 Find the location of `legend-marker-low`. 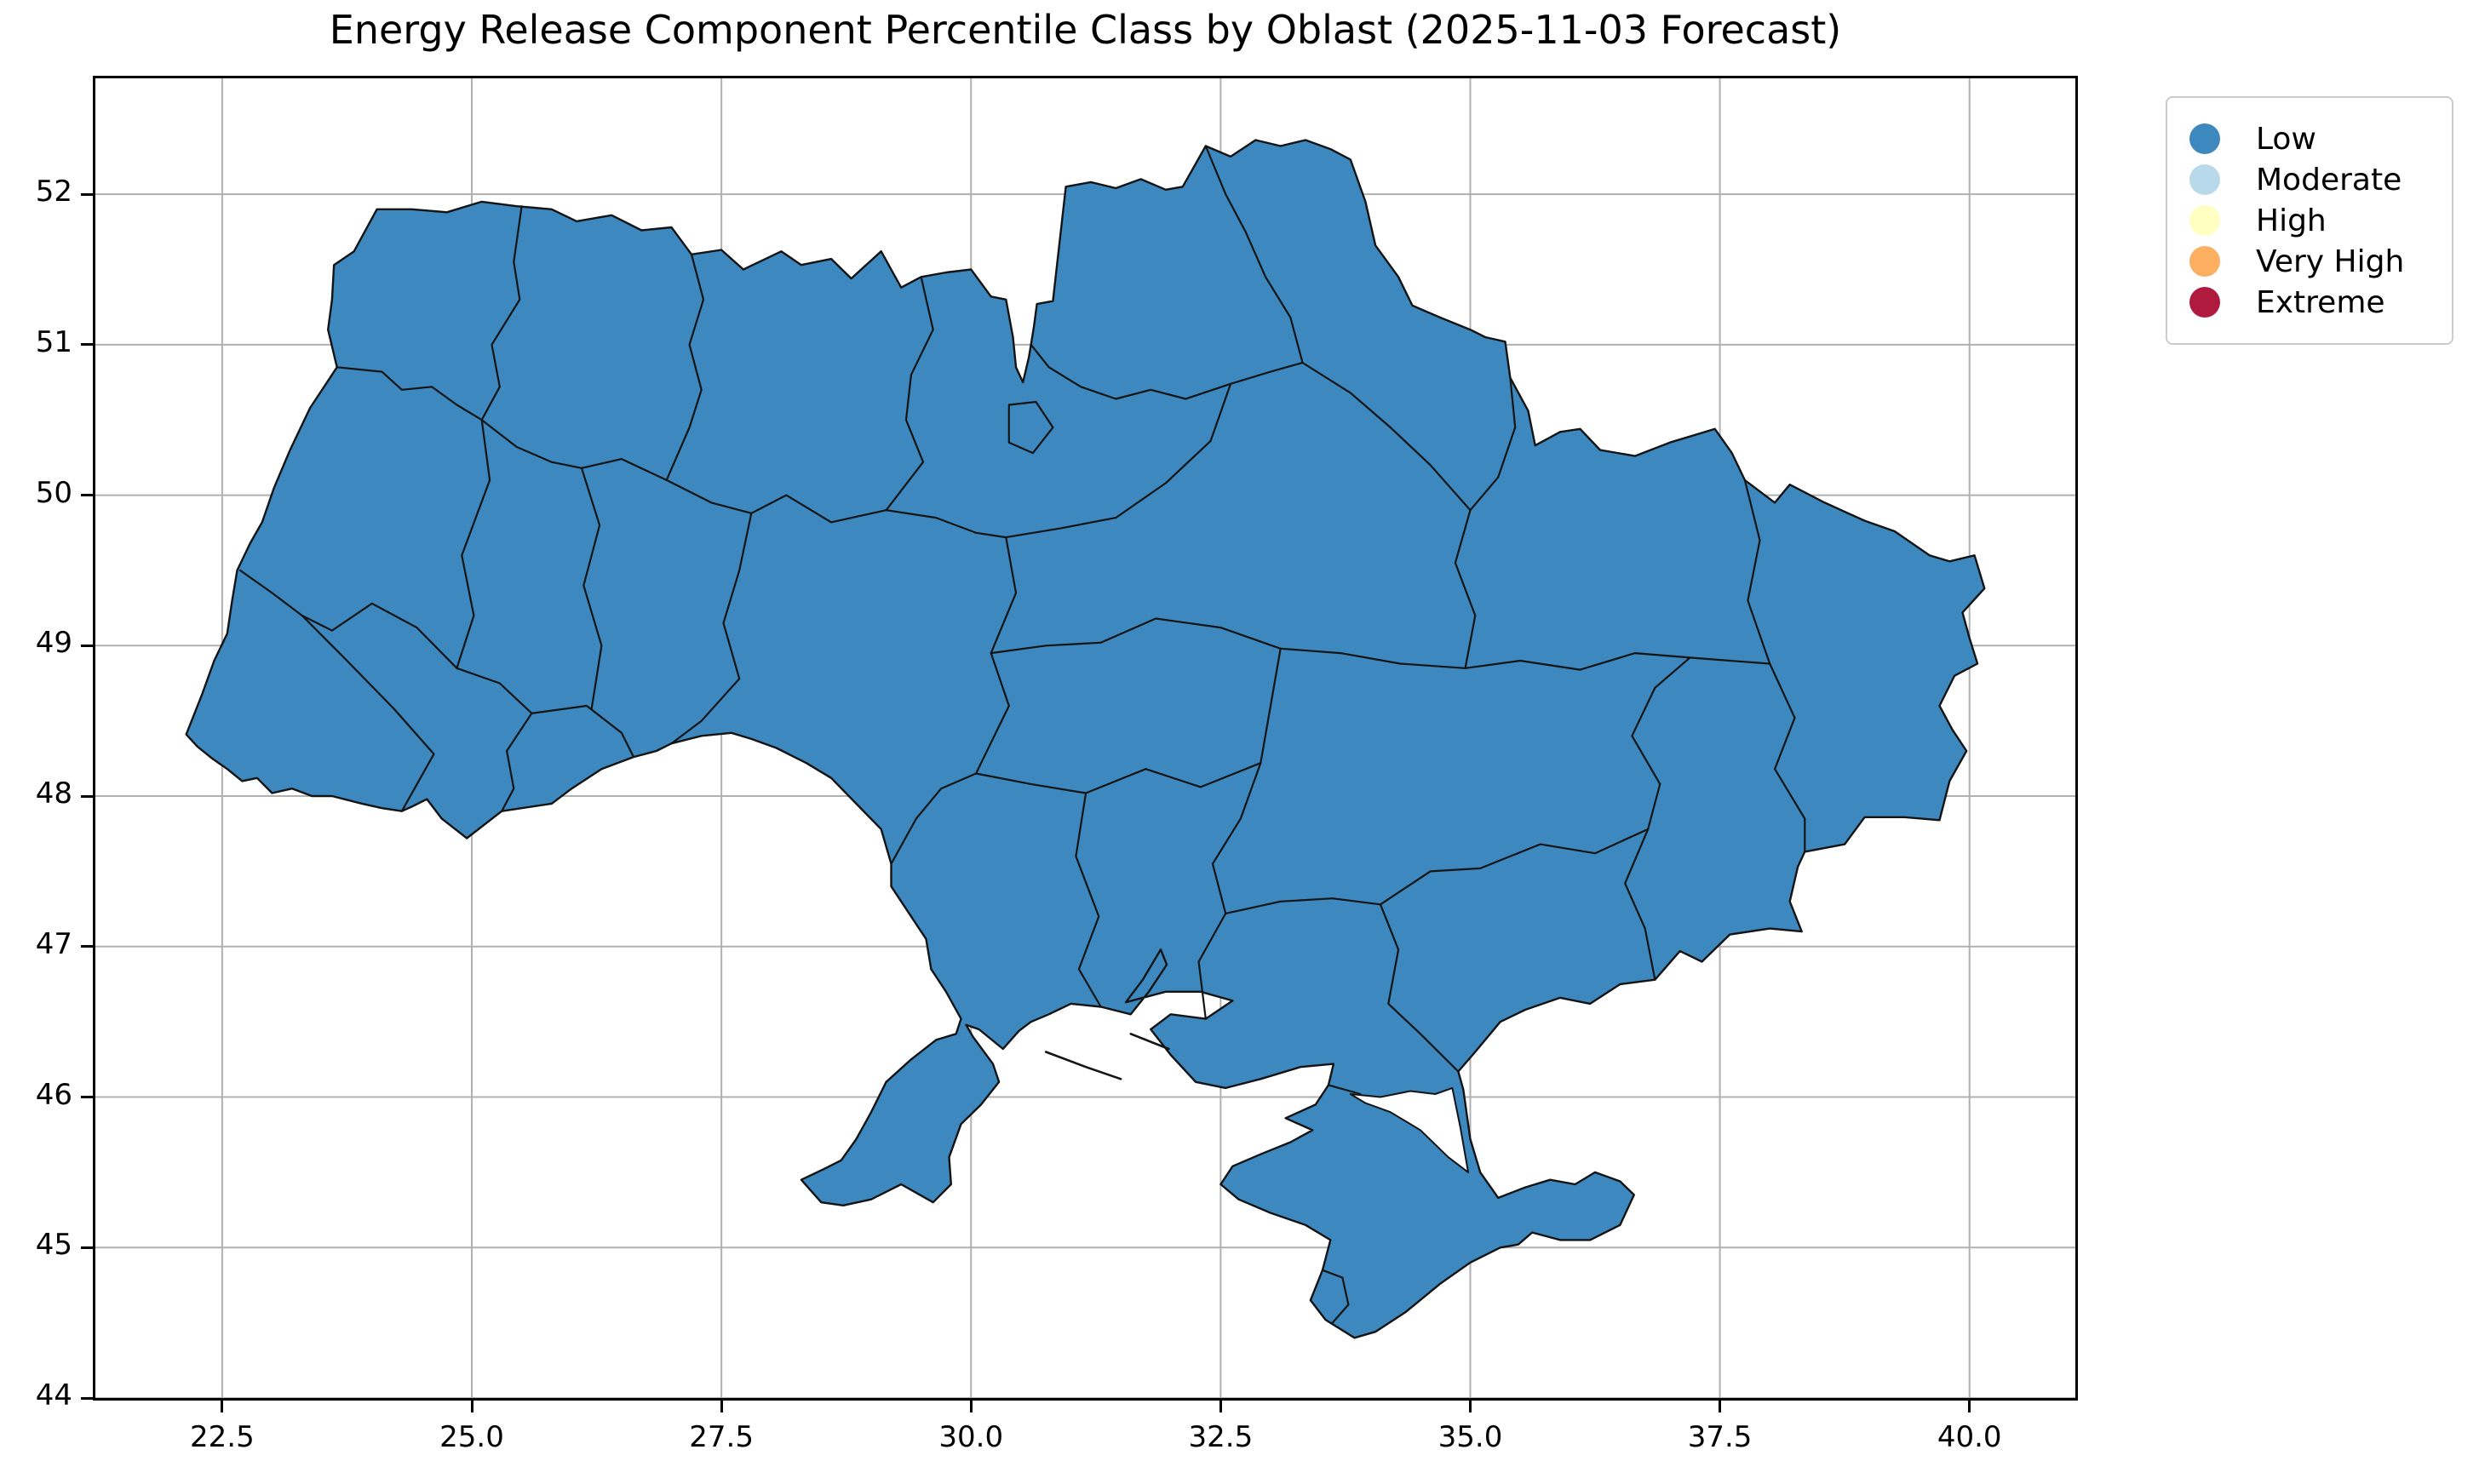

legend-marker-low is located at coordinates (2204, 139).